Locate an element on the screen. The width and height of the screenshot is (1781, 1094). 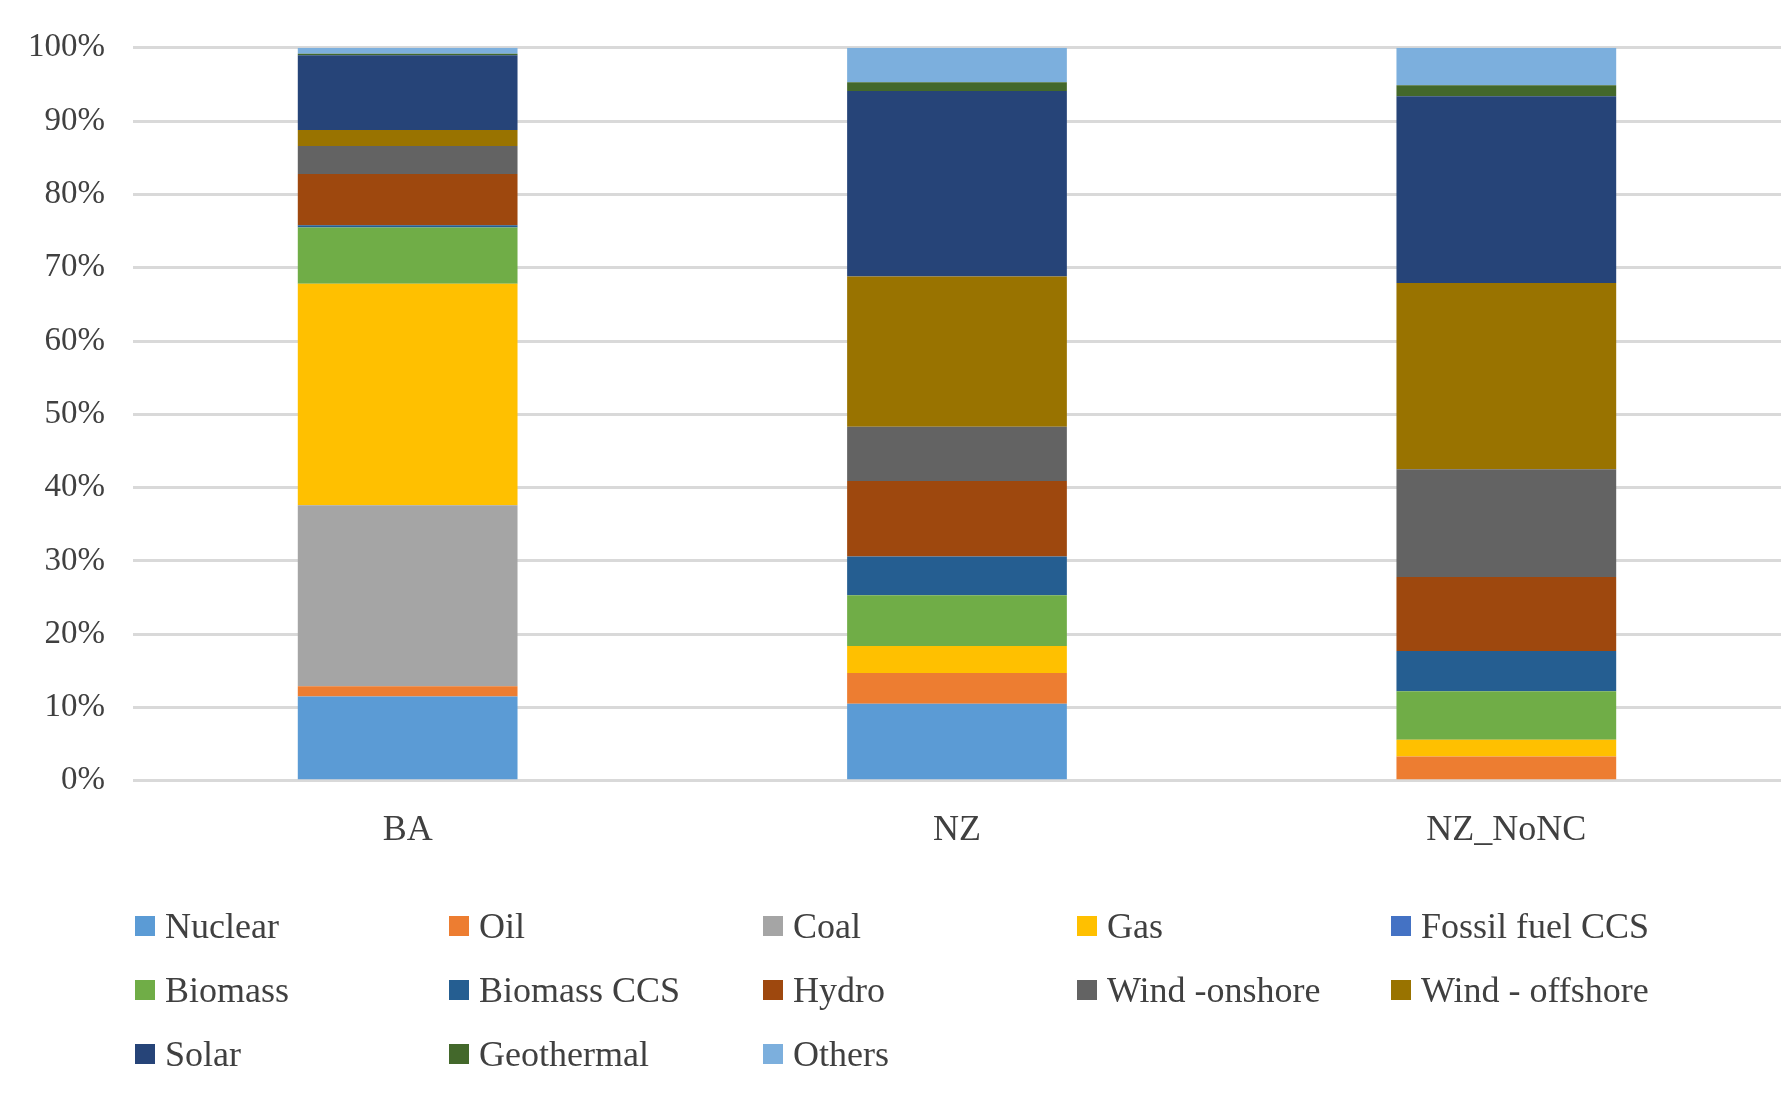
legend-label: Oil is located at coordinates (502, 926).